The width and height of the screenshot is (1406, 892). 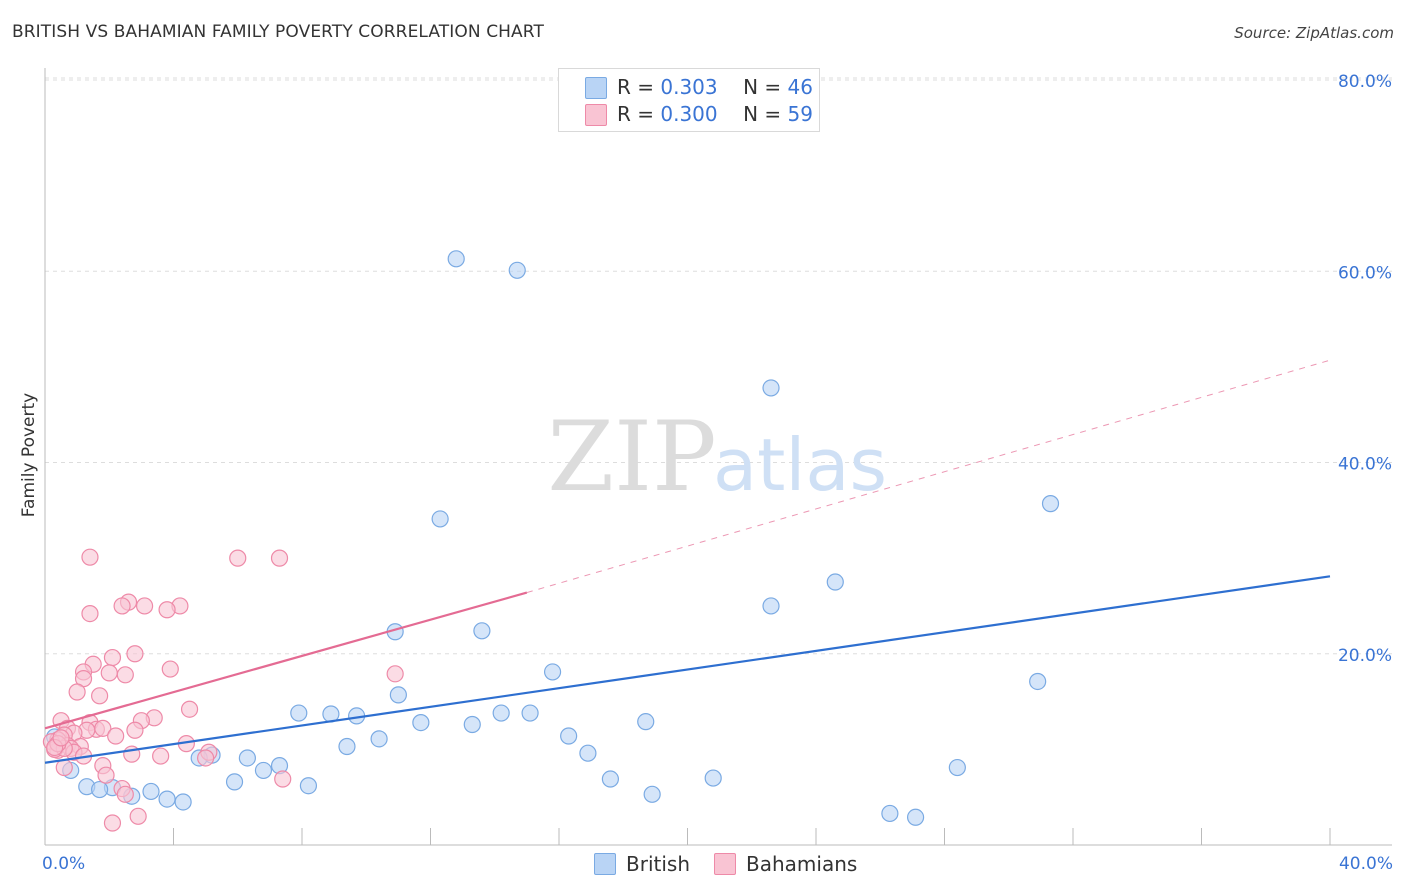 I want to click on british-r-label: R =, so click(x=636, y=87).